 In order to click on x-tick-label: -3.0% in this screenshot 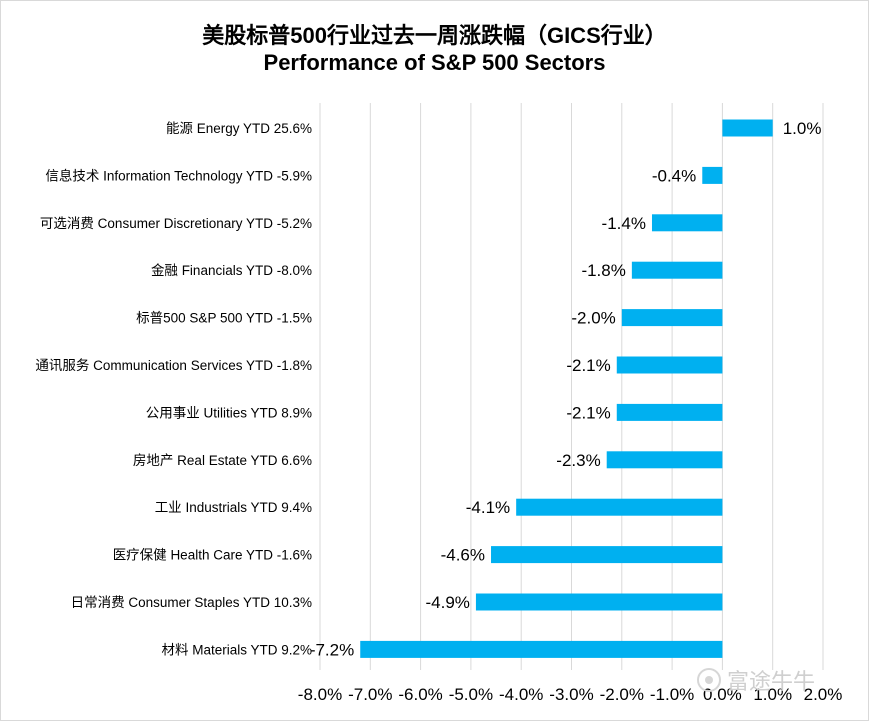, I will do `click(571, 694)`.